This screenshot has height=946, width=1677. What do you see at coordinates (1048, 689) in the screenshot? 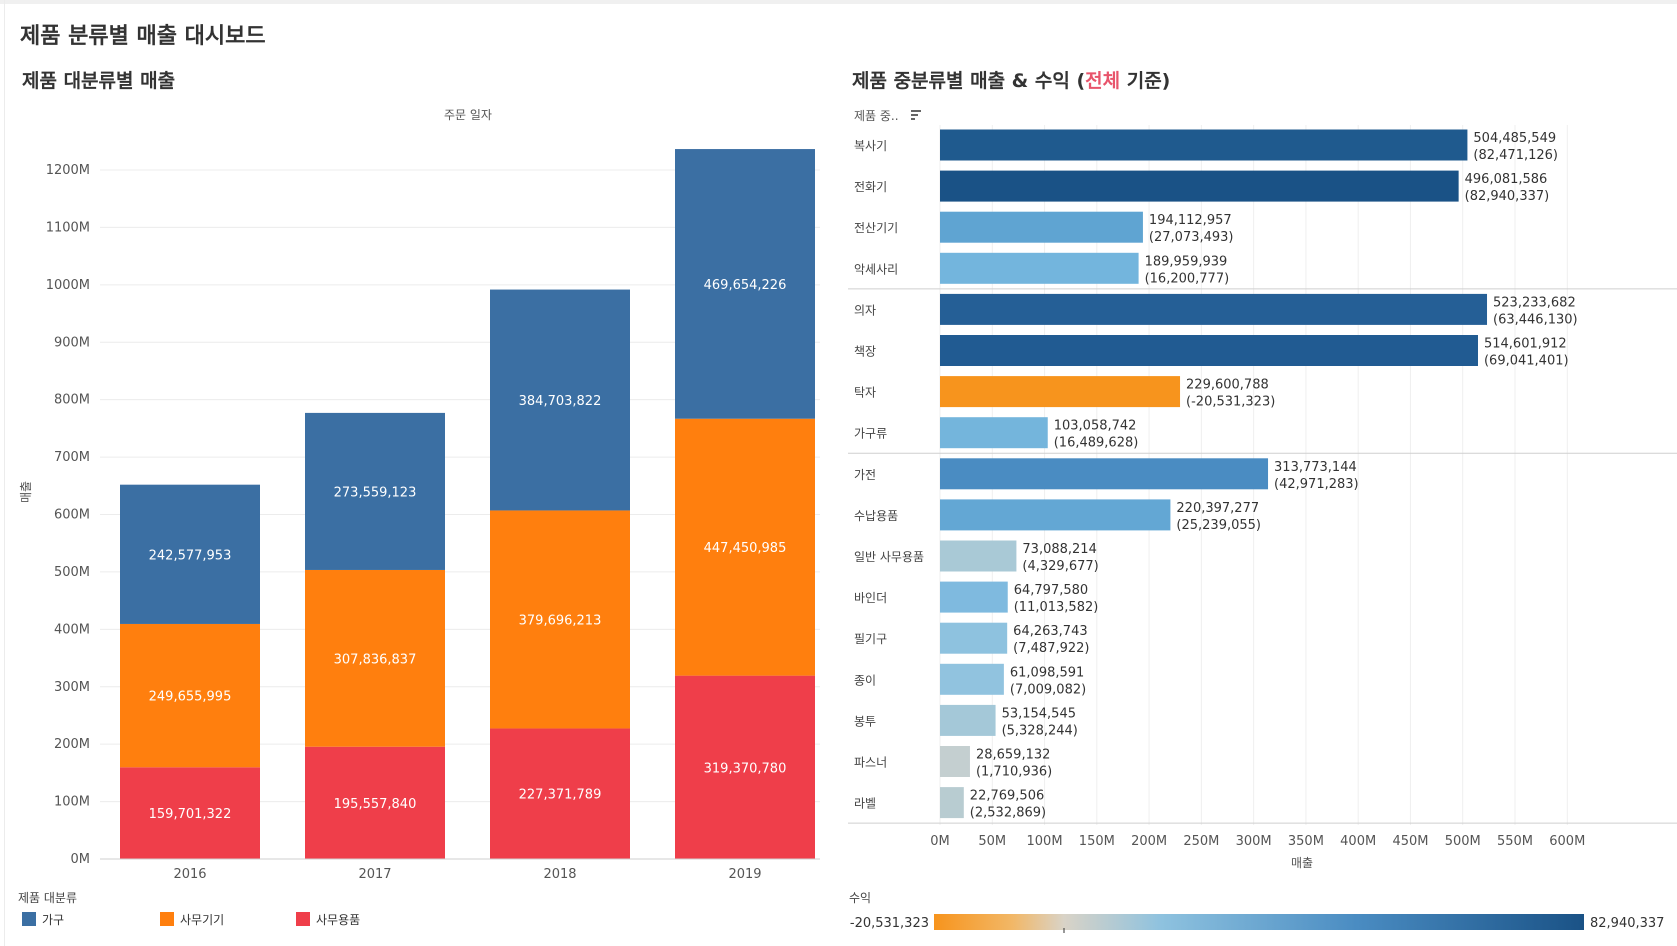
I see `profit-value-label: (7,009,082)` at bounding box center [1048, 689].